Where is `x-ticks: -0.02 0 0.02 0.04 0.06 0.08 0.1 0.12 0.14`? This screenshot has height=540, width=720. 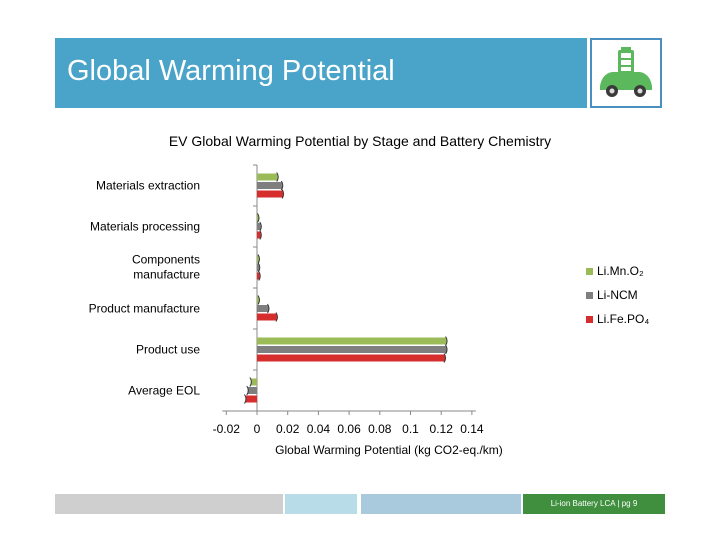 x-ticks: -0.02 0 0.02 0.04 0.06 0.08 0.1 0.12 0.14 is located at coordinates (348, 423).